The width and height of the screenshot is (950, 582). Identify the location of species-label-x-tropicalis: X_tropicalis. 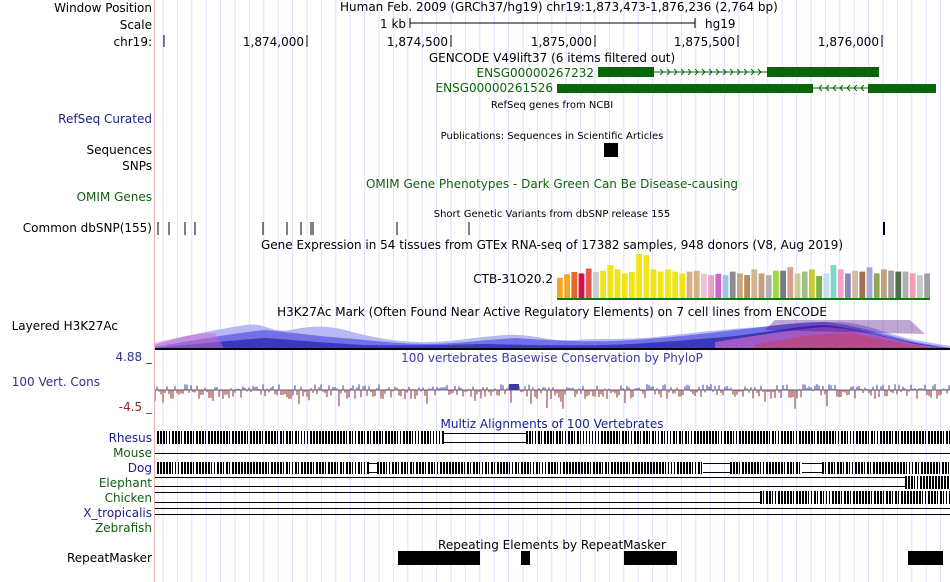
(117, 513).